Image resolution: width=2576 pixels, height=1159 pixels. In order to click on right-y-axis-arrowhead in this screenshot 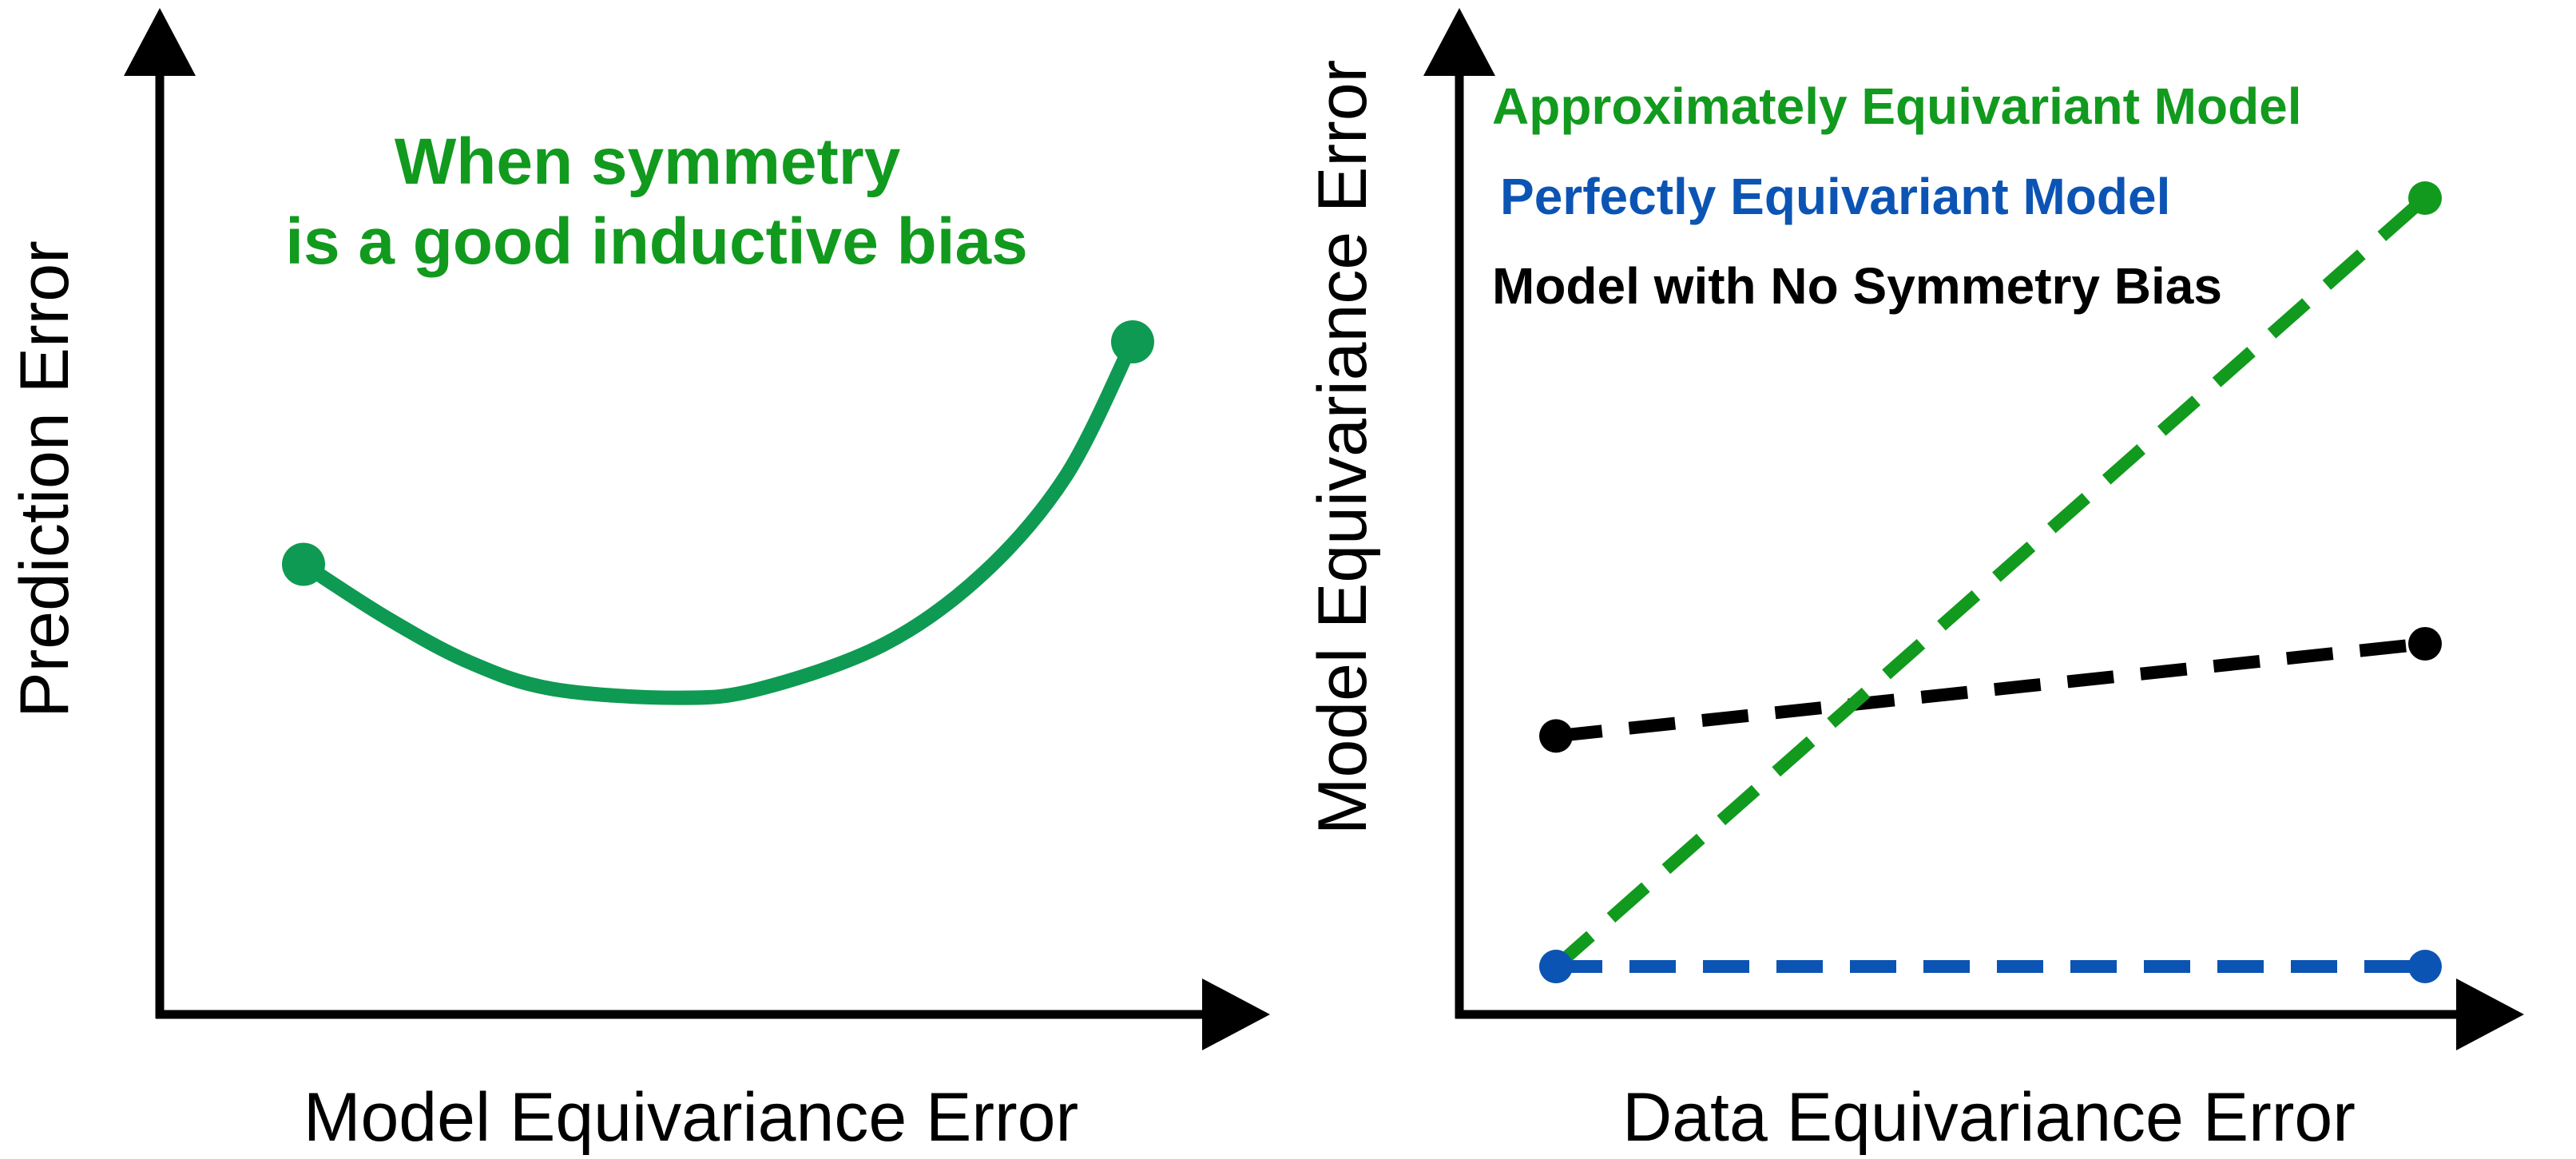, I will do `click(1459, 42)`.